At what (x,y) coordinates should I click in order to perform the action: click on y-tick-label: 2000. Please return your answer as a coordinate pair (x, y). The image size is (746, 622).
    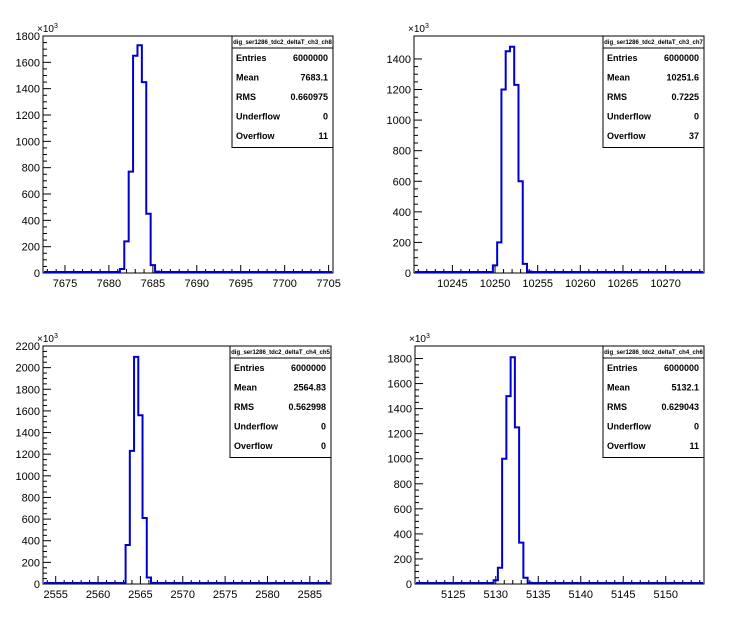
    Looking at the image, I should click on (28, 369).